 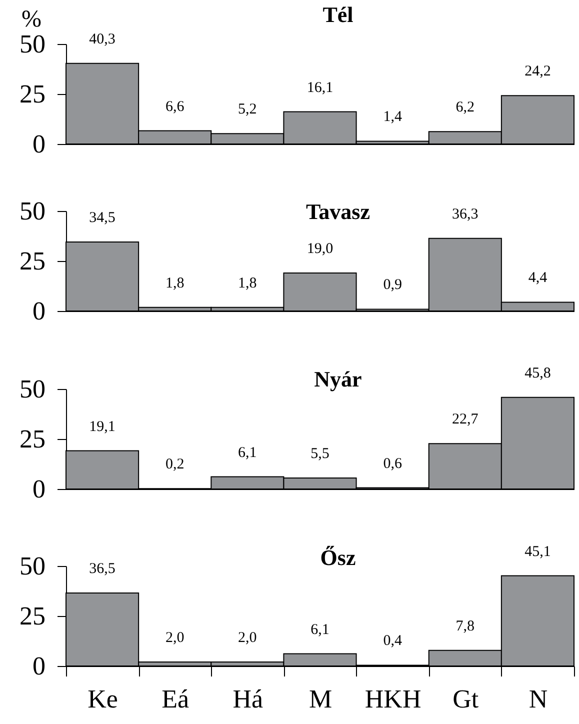 What do you see at coordinates (174, 464) in the screenshot?
I see `data-label: 0,2` at bounding box center [174, 464].